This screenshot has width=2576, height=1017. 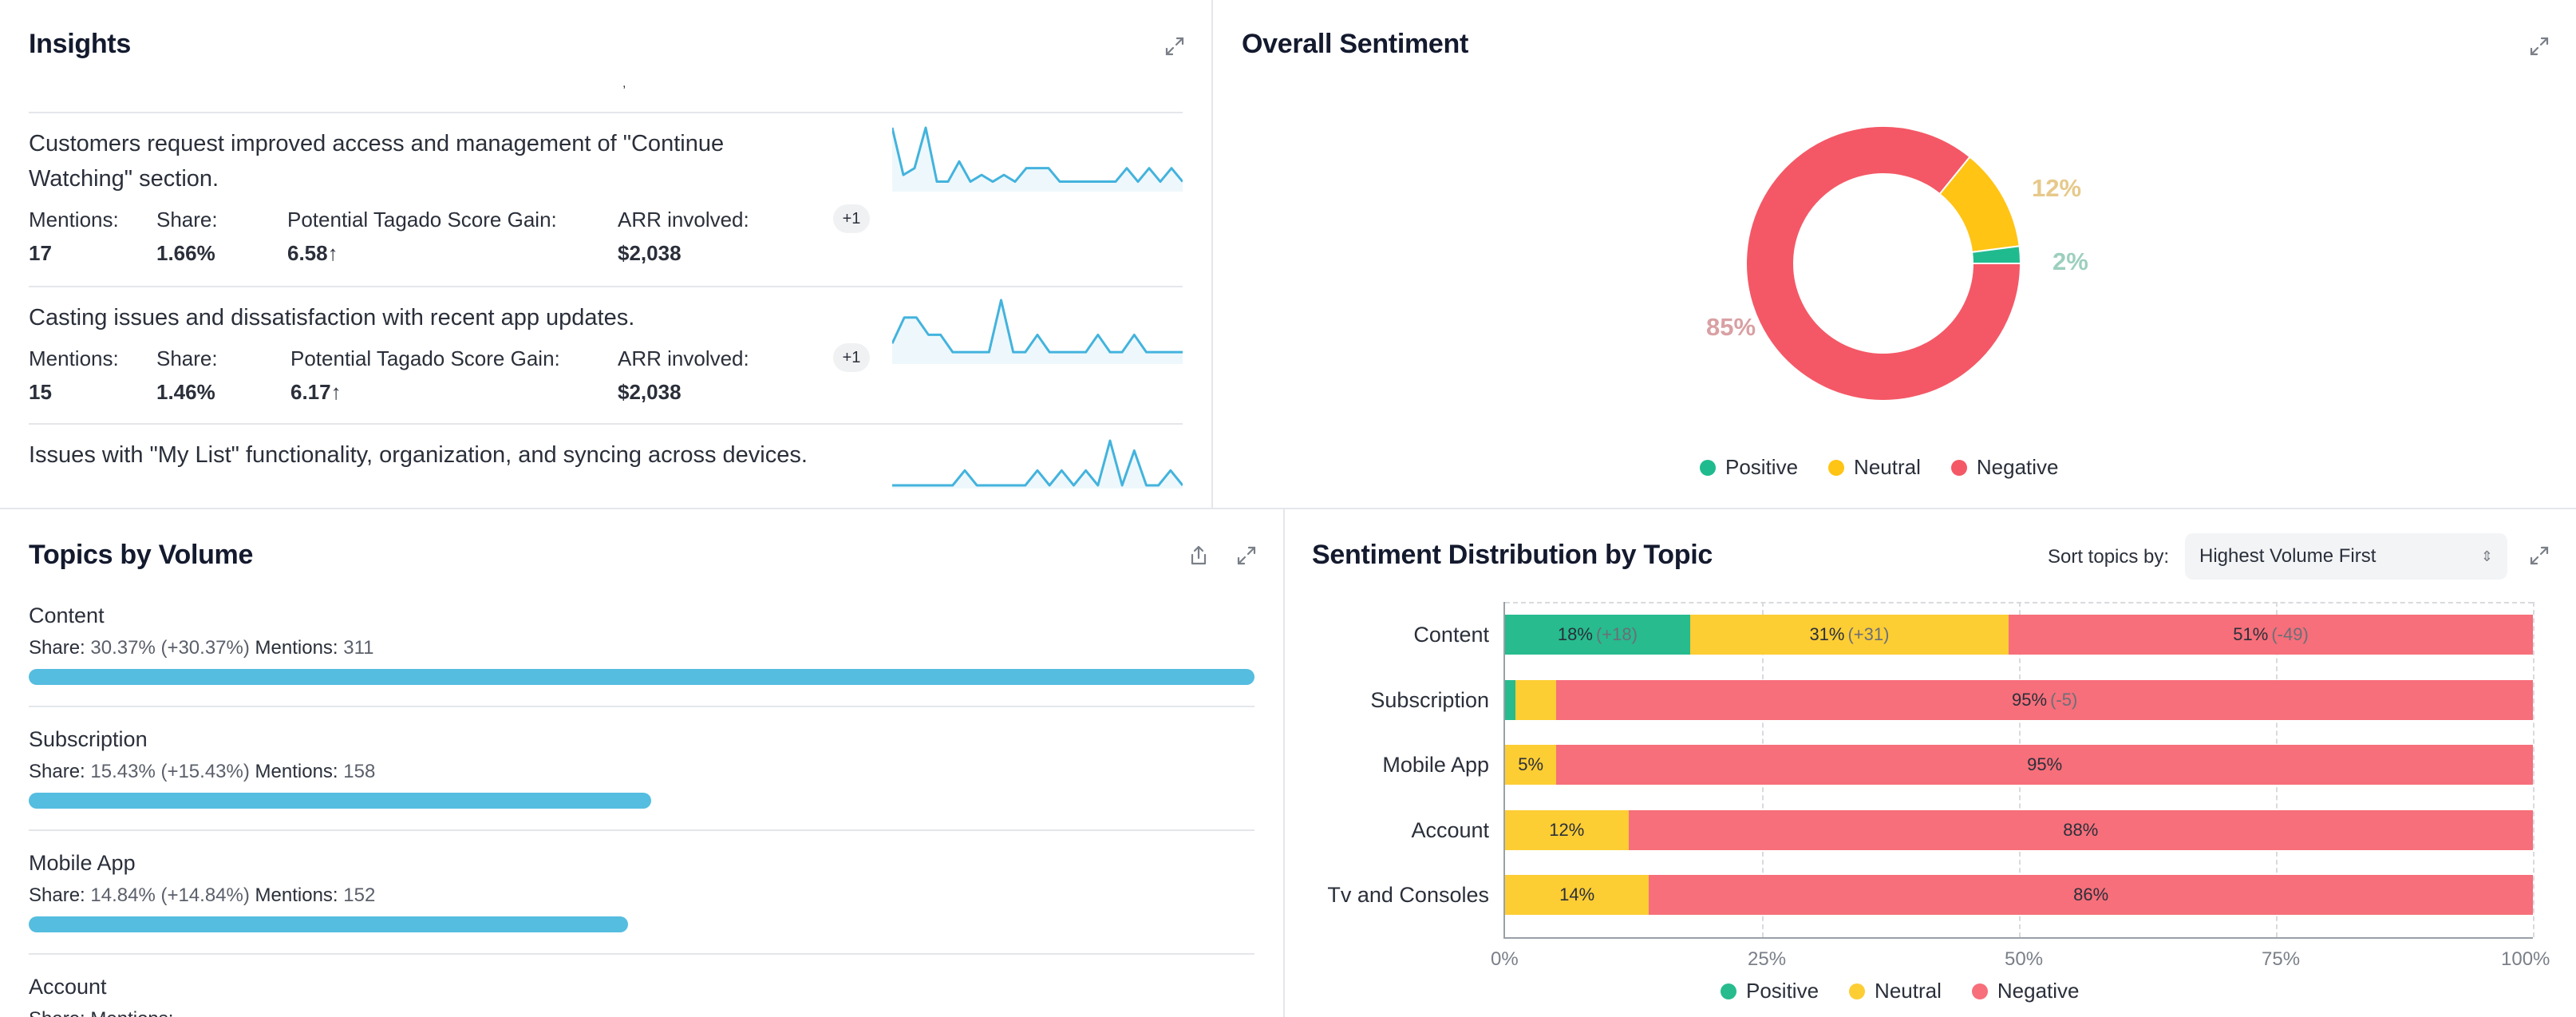 What do you see at coordinates (1868, 634) in the screenshot?
I see `delta-label: (+31)` at bounding box center [1868, 634].